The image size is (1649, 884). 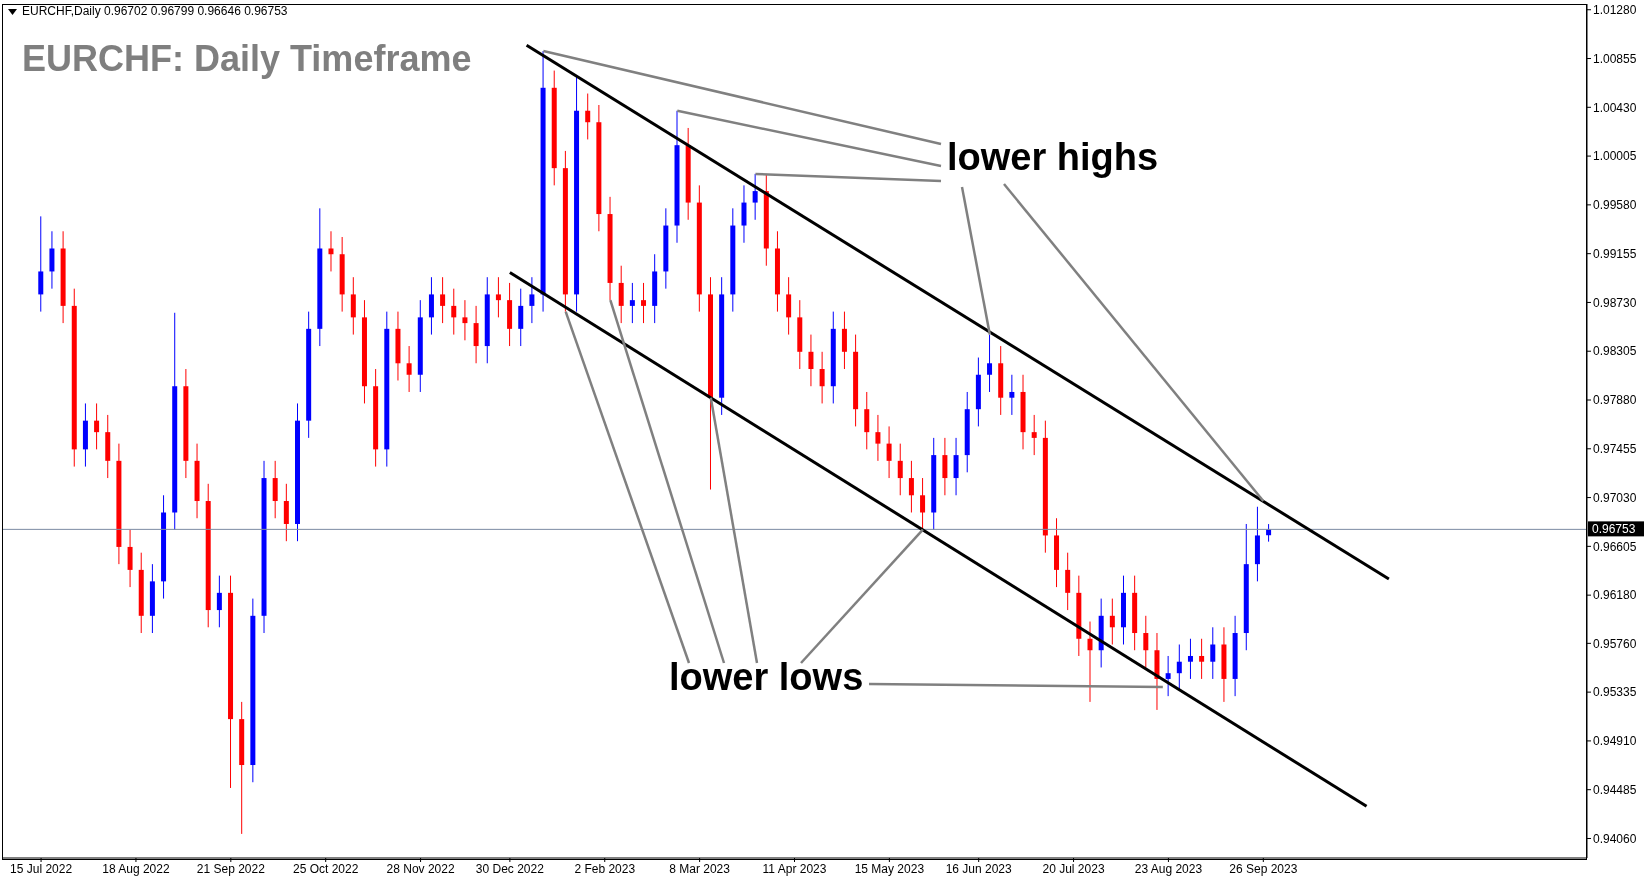 What do you see at coordinates (1615, 789) in the screenshot?
I see `y-tick-label: 0.94485` at bounding box center [1615, 789].